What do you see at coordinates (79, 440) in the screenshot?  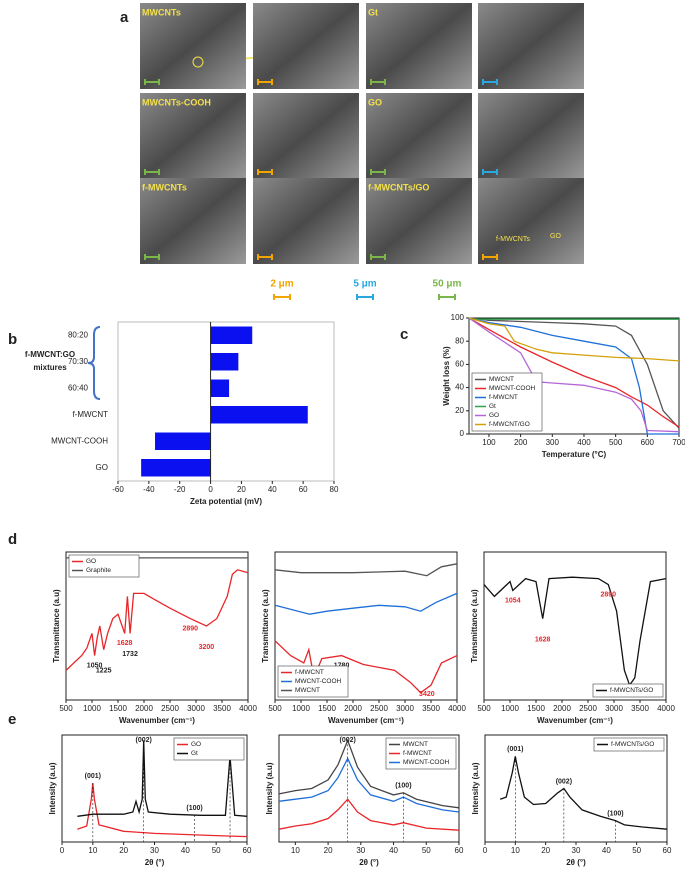 I see `y-tick-label: MWCNT-COOH` at bounding box center [79, 440].